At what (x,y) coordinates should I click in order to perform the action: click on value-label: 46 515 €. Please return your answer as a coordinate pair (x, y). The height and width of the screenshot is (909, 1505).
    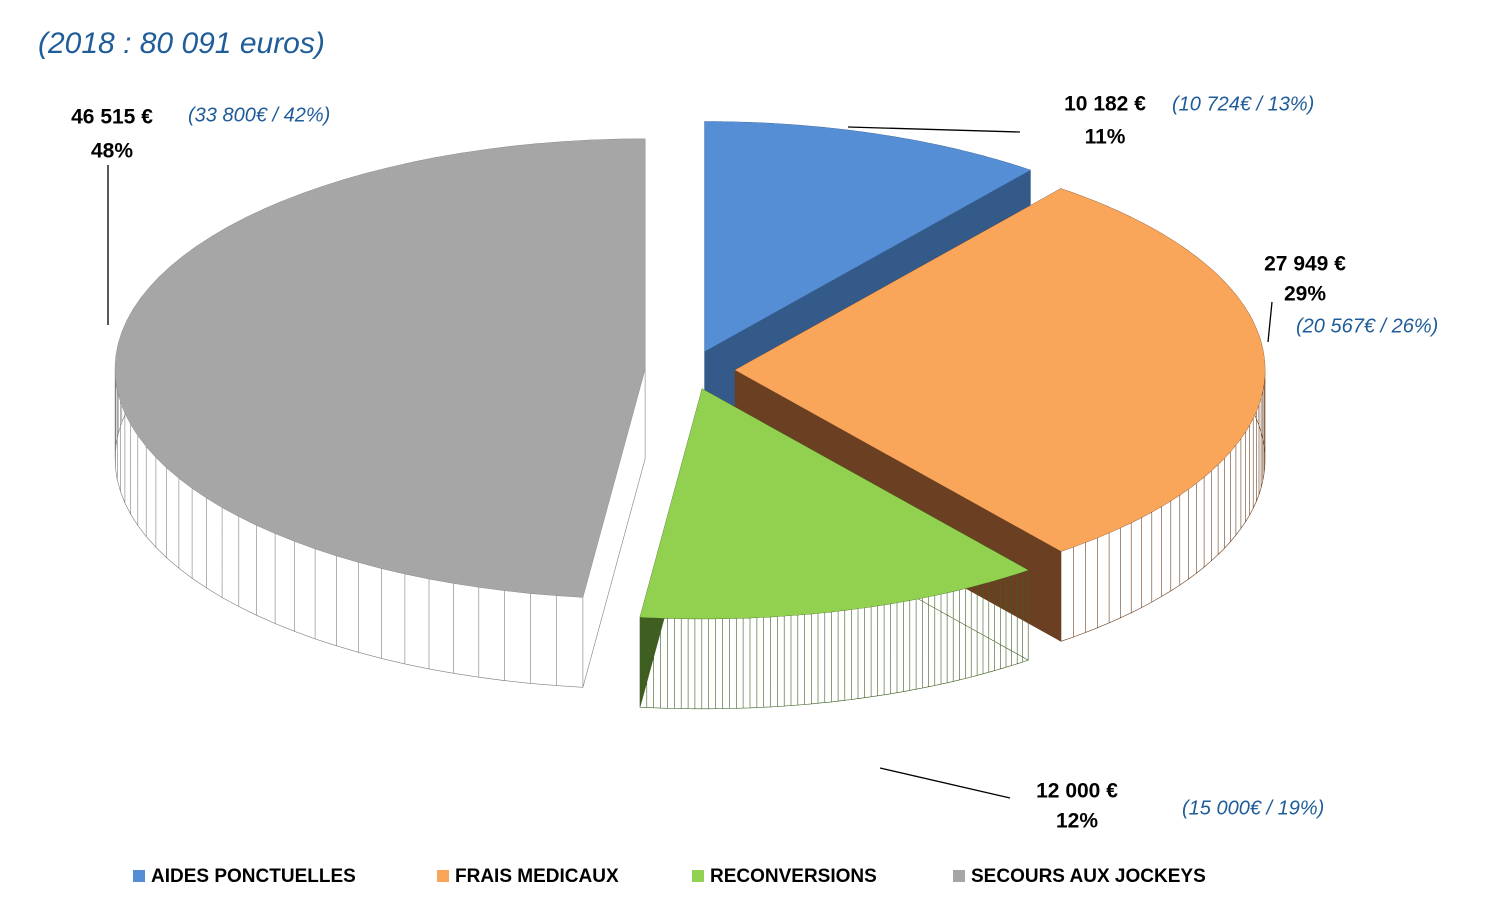
    Looking at the image, I should click on (112, 117).